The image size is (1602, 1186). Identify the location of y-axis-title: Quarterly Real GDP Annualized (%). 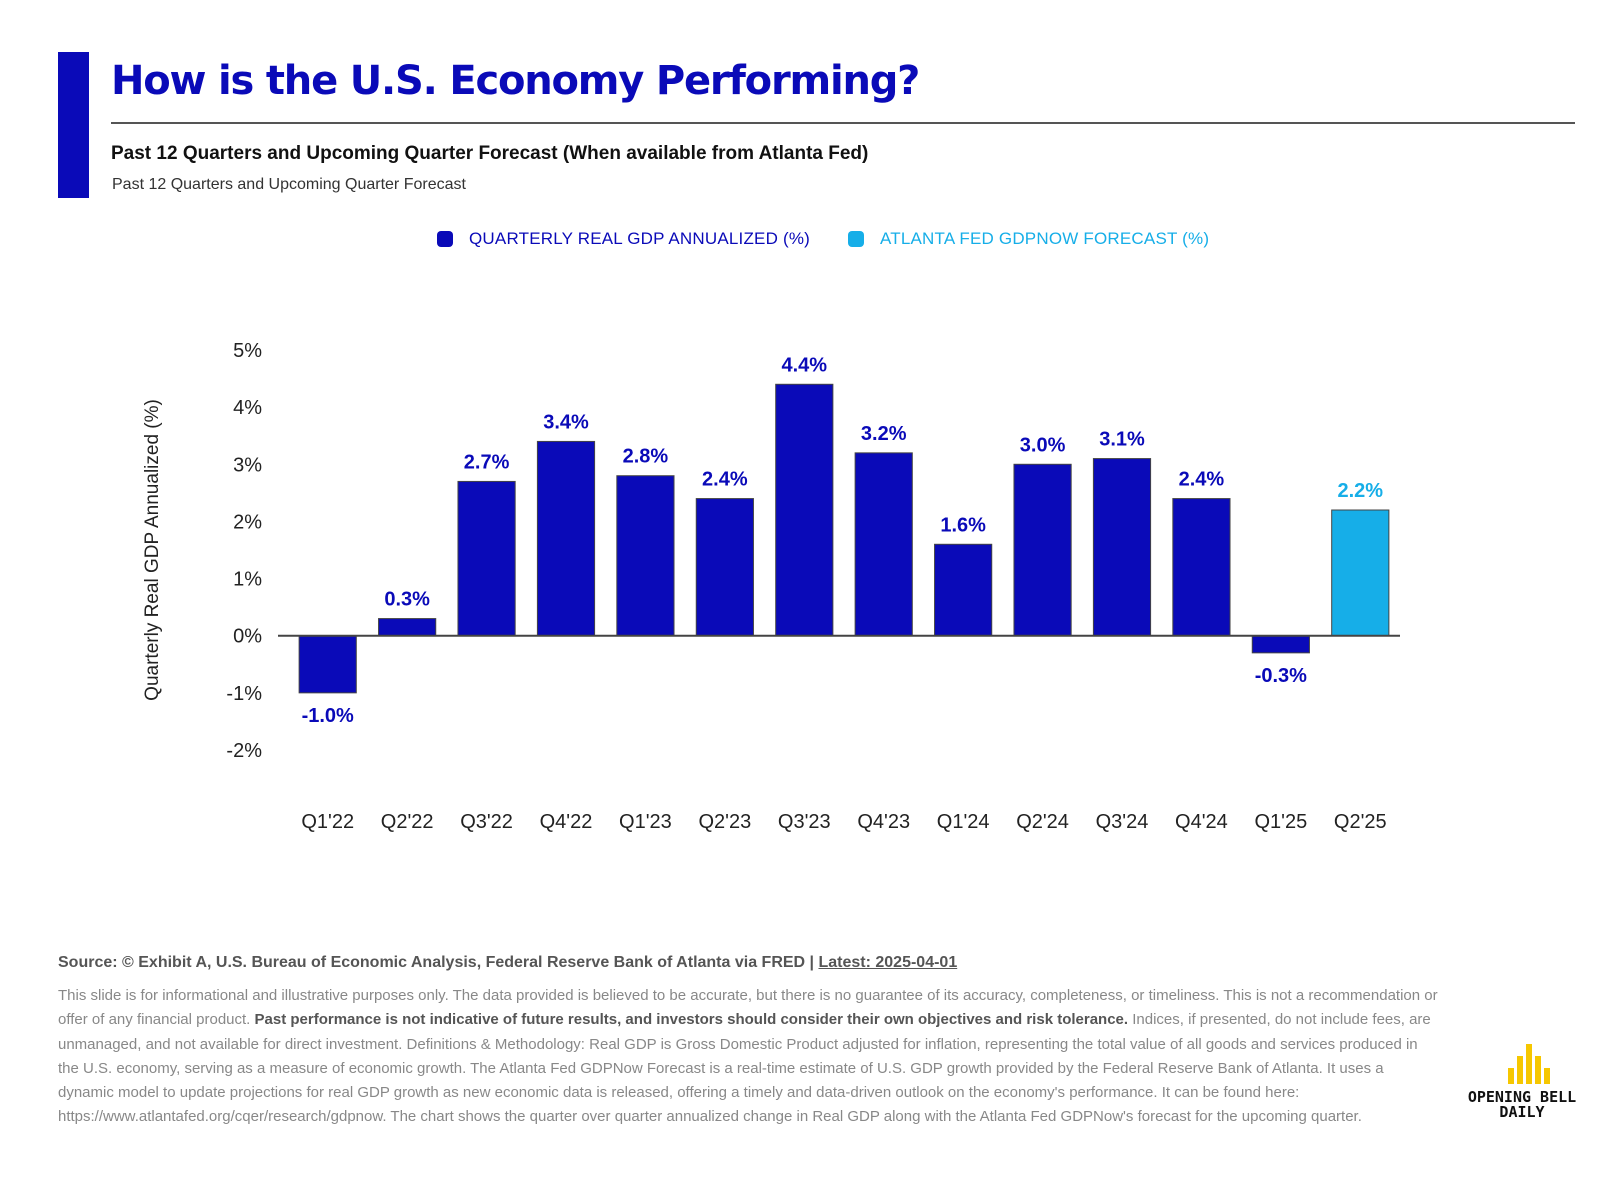
(152, 550).